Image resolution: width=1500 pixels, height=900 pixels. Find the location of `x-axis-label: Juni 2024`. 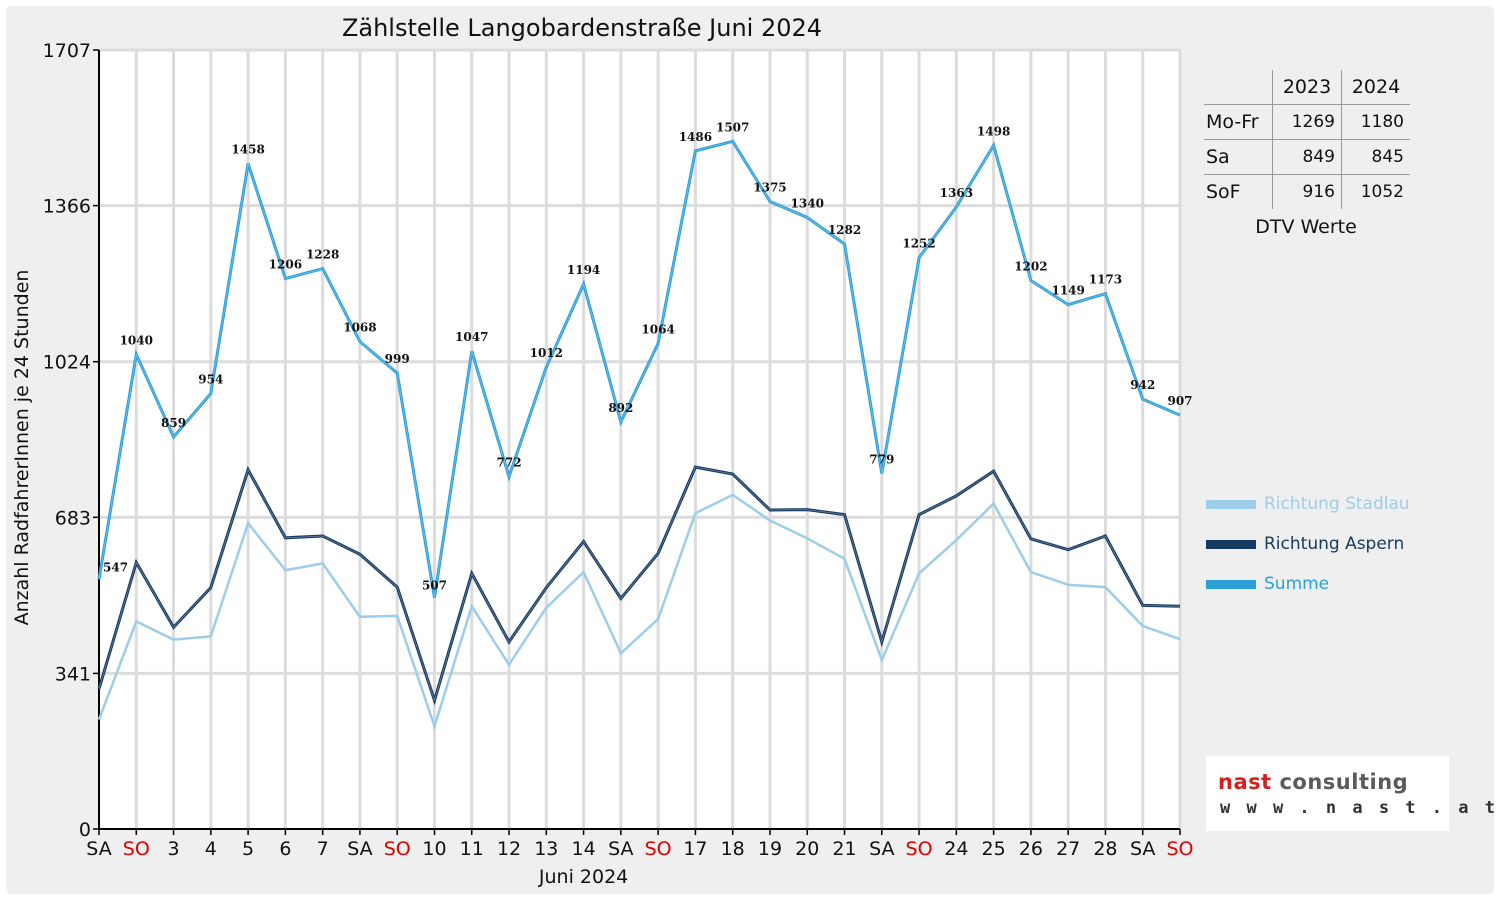

x-axis-label: Juni 2024 is located at coordinates (583, 877).